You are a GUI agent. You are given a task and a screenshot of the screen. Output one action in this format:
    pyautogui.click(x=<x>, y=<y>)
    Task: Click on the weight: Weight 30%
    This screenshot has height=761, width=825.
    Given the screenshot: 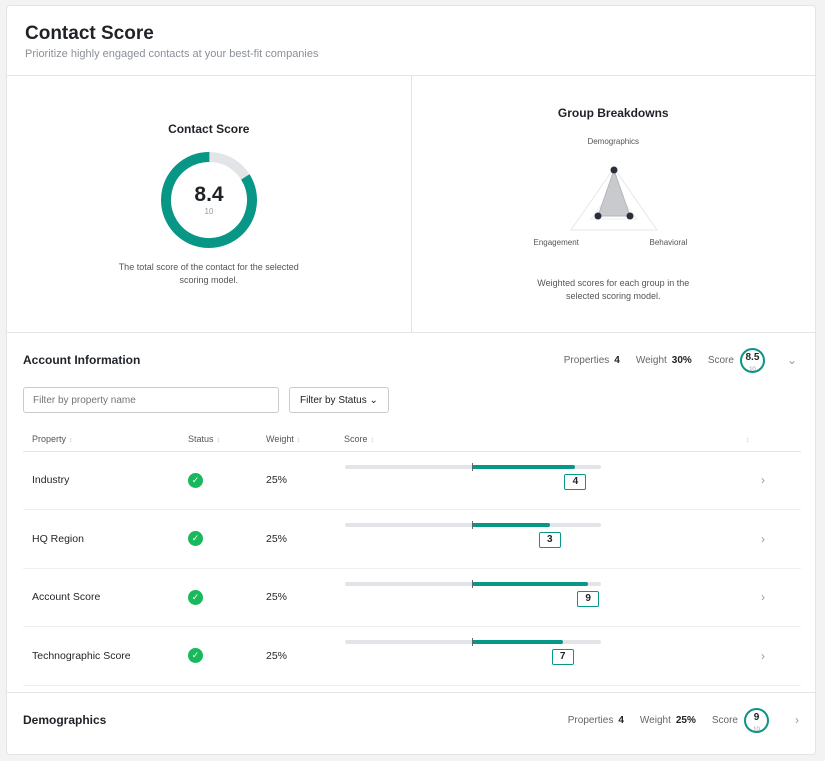 What is the action you would take?
    pyautogui.click(x=663, y=360)
    